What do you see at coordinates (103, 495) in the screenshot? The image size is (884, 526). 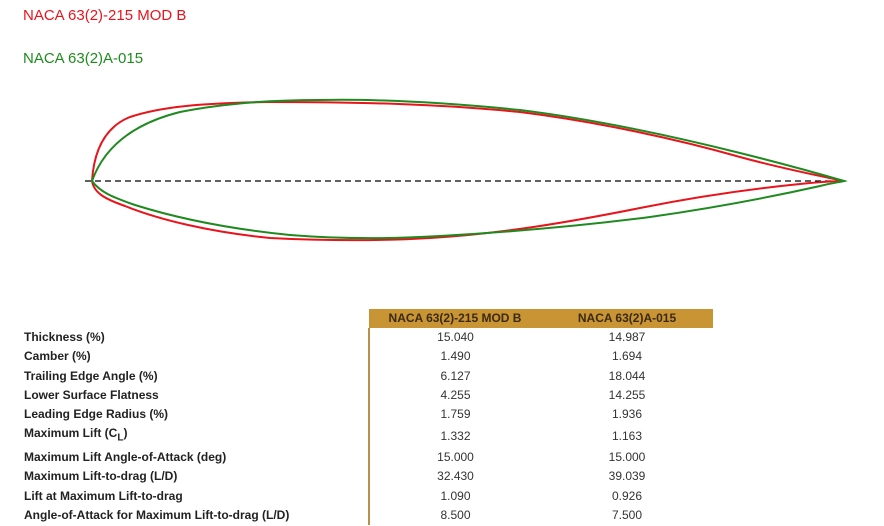 I see `row-label-lift-at-max-ld: Lift at Maximum Lift-to-drag` at bounding box center [103, 495].